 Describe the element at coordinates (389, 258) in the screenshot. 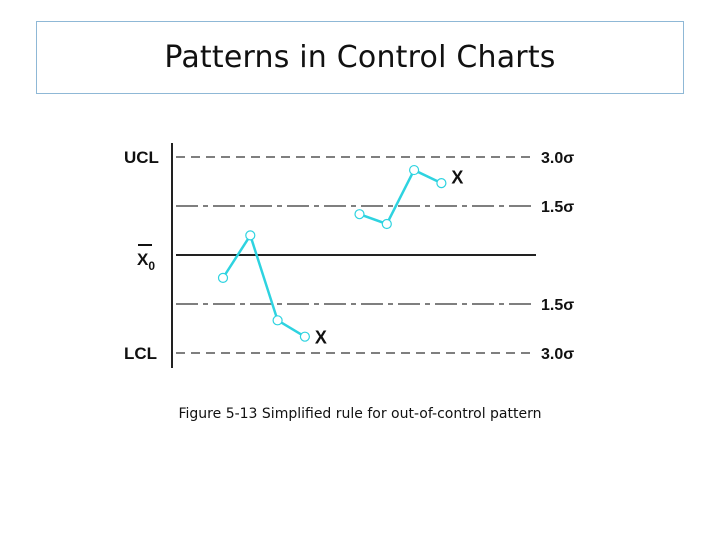

I see `out-of-control-markers: XX` at that location.